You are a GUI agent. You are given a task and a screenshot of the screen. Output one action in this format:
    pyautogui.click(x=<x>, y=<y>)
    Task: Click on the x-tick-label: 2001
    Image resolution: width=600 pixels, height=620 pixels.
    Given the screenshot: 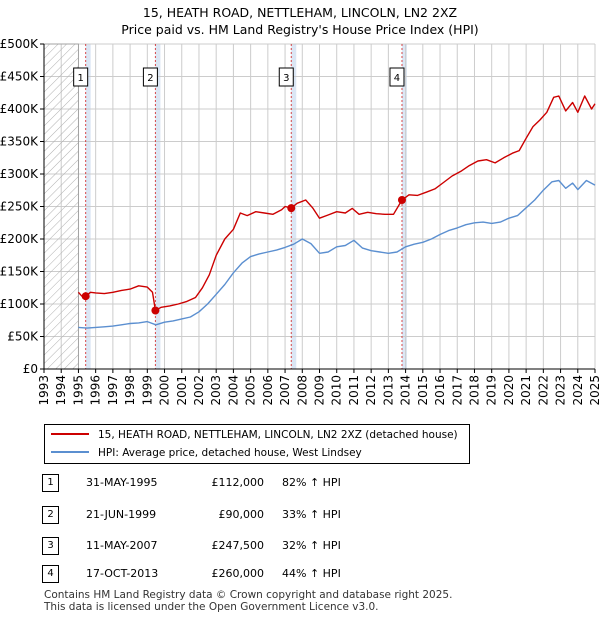 What is the action you would take?
    pyautogui.click(x=182, y=390)
    